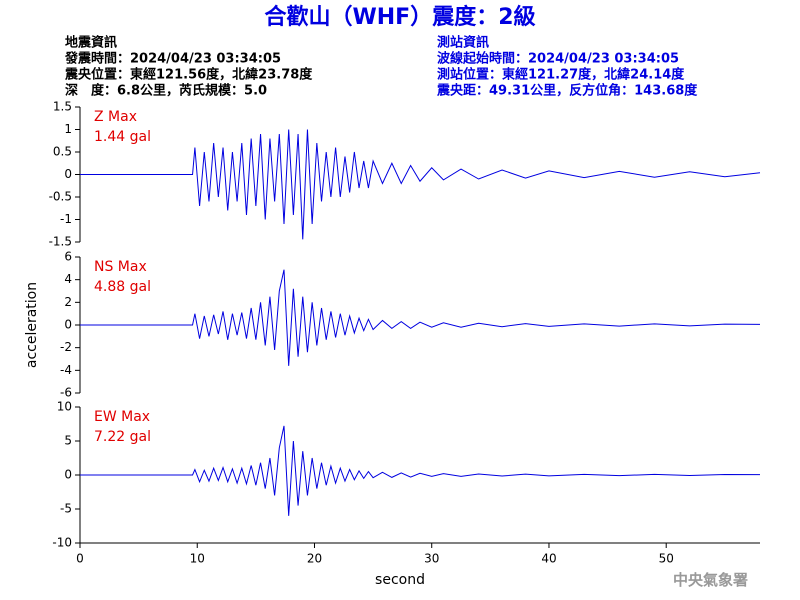  I want to click on header-right: 波線起始時間：2024/04/23 03:34:05, so click(558, 59).